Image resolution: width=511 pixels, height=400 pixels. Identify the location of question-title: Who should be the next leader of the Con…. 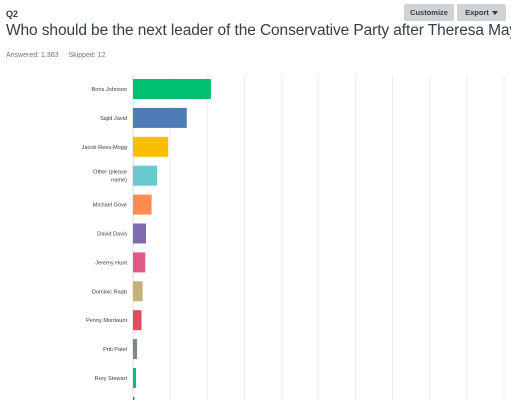
(258, 30).